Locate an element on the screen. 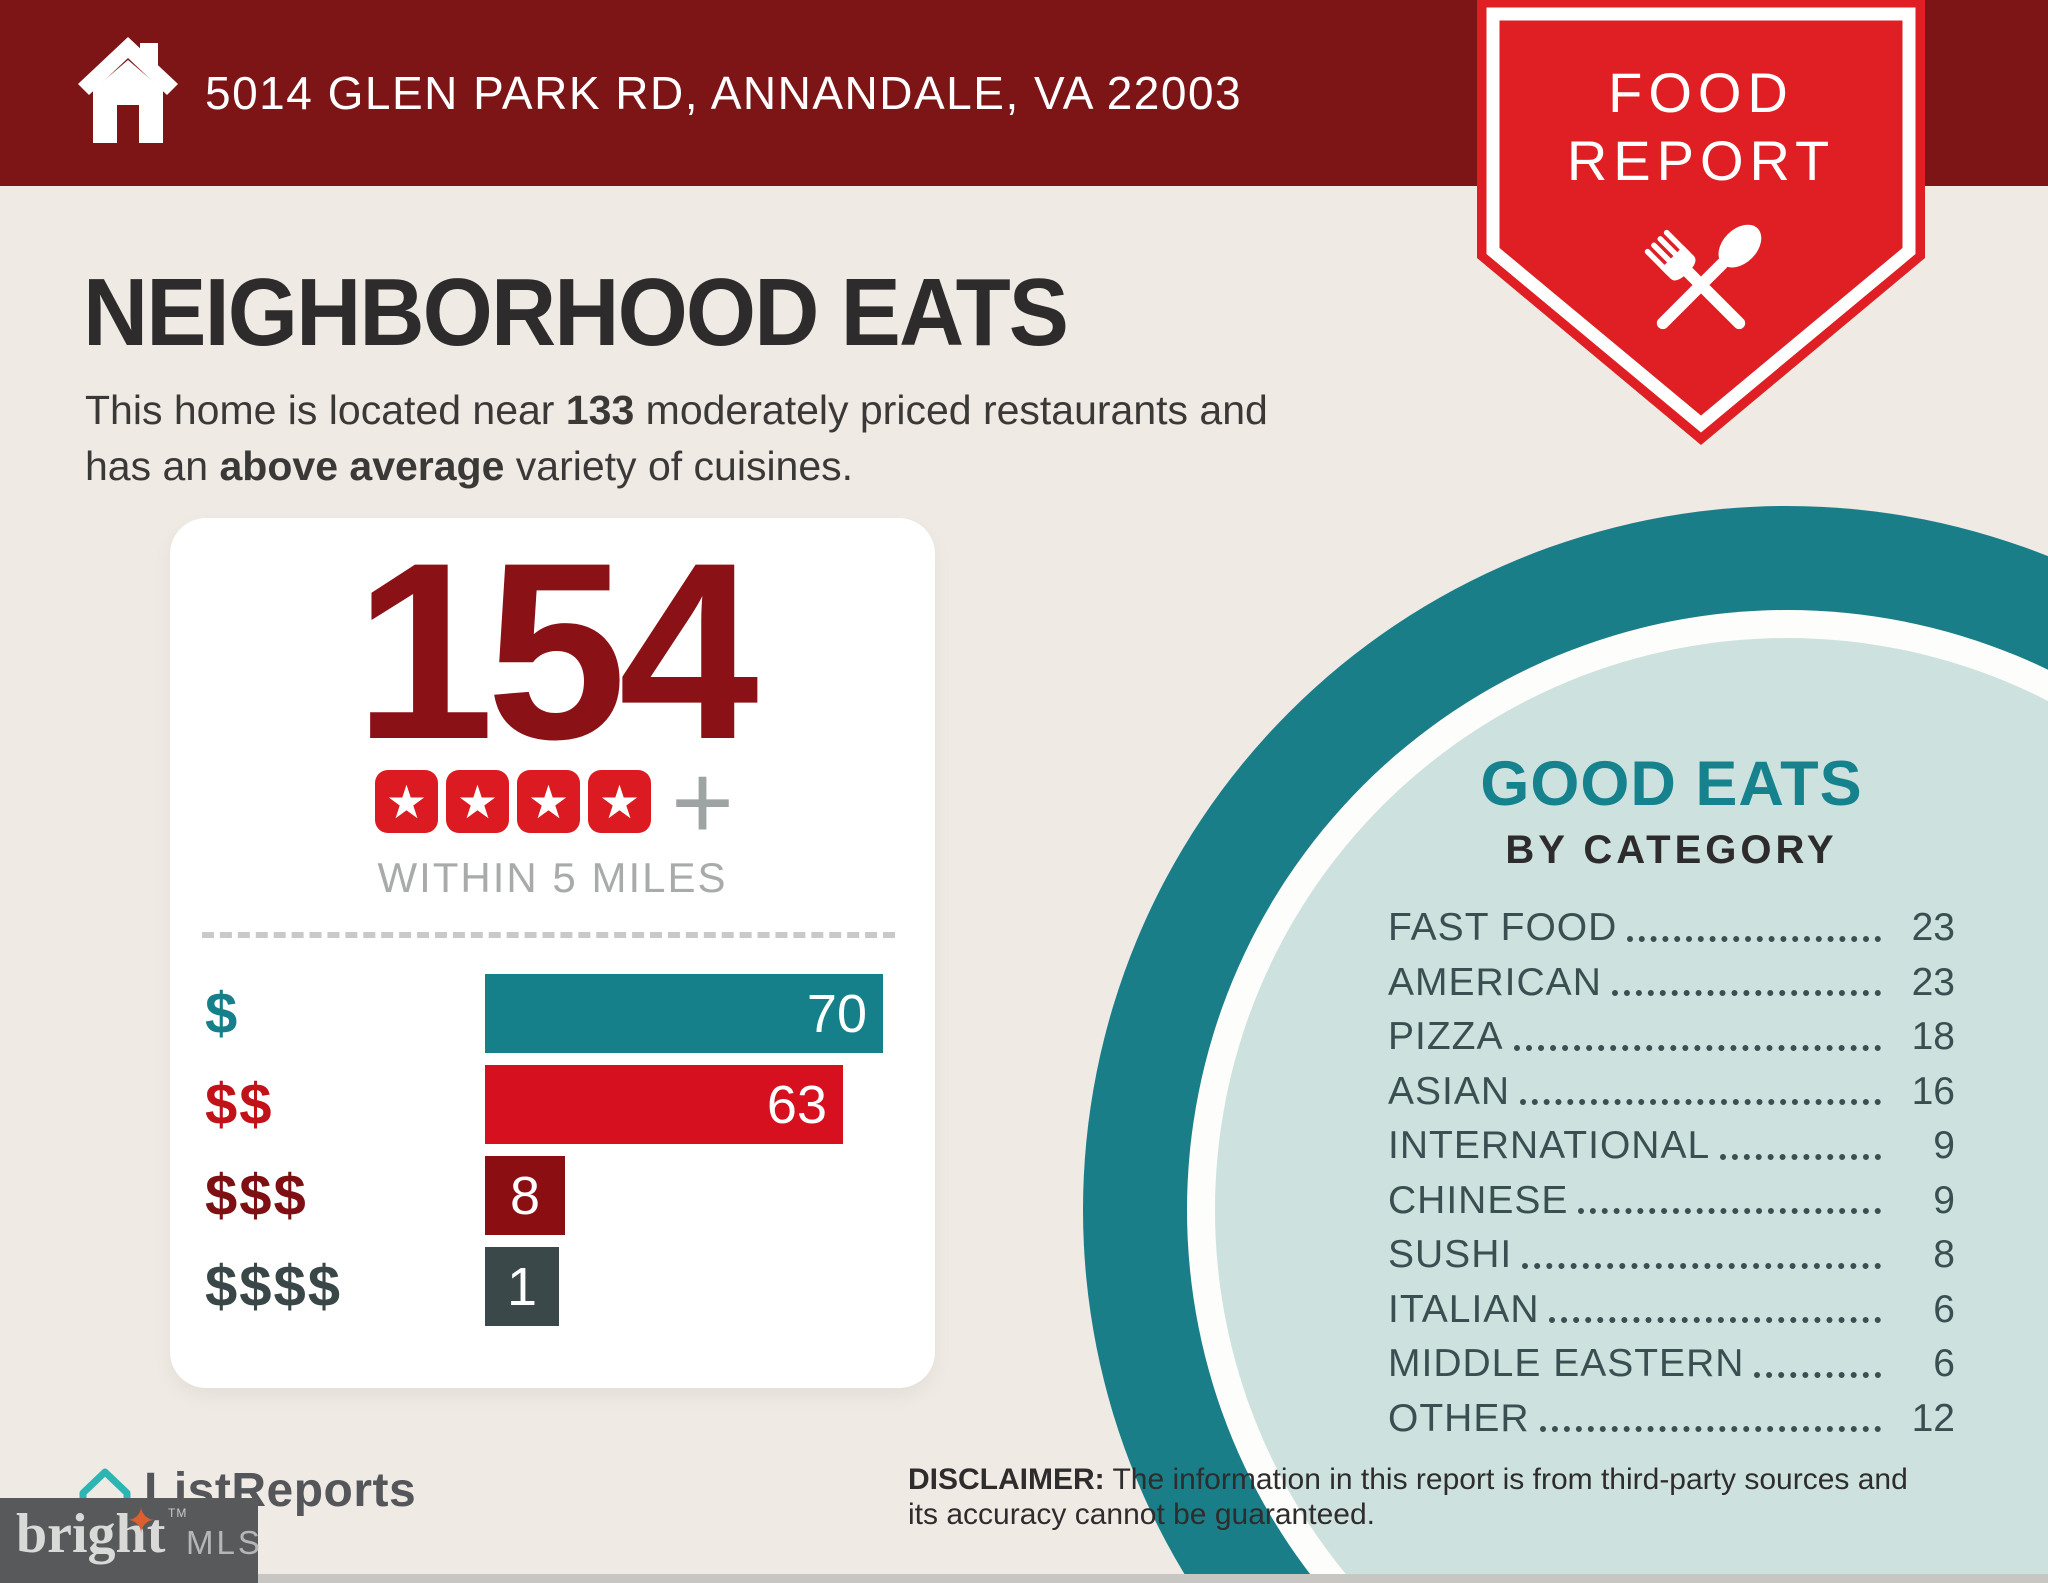  plus-icon: + is located at coordinates (702, 801).